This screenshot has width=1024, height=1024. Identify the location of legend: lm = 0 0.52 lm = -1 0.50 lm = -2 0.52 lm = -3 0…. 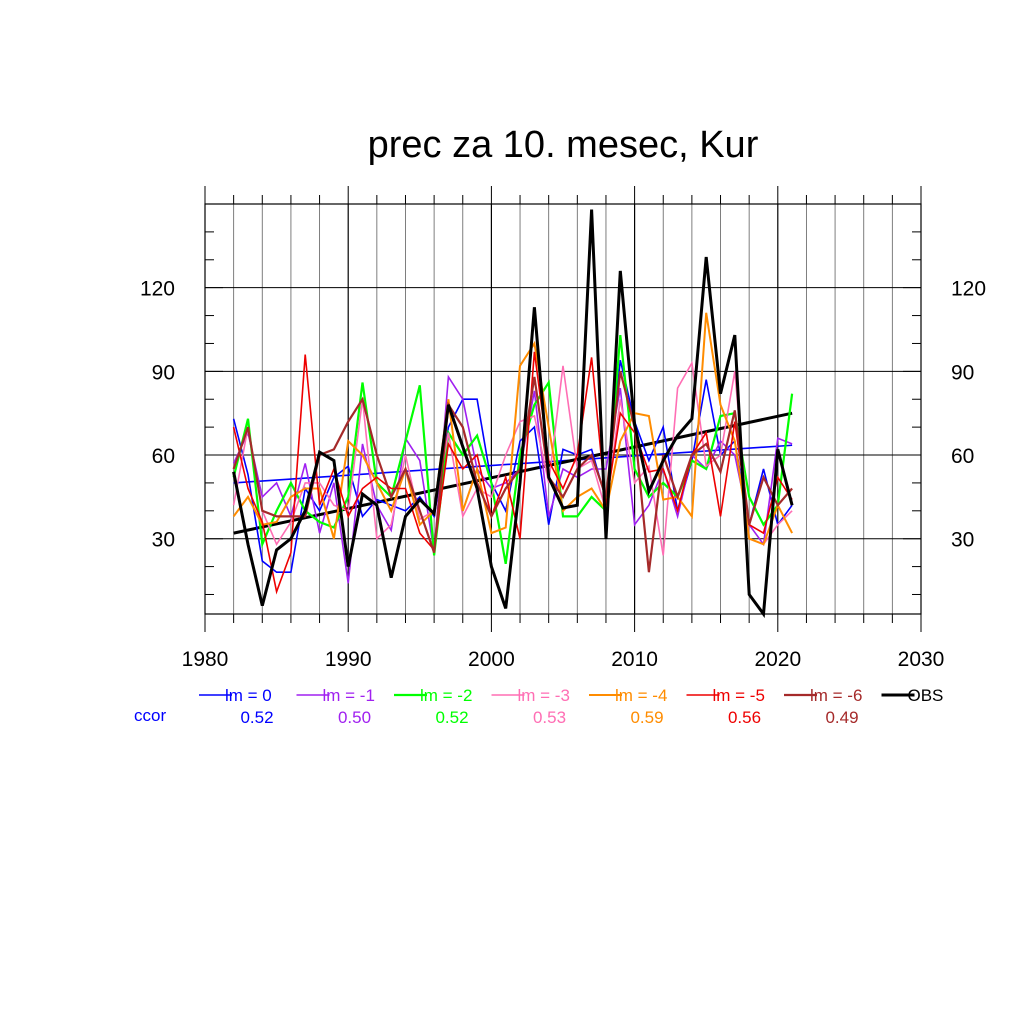
(538, 706).